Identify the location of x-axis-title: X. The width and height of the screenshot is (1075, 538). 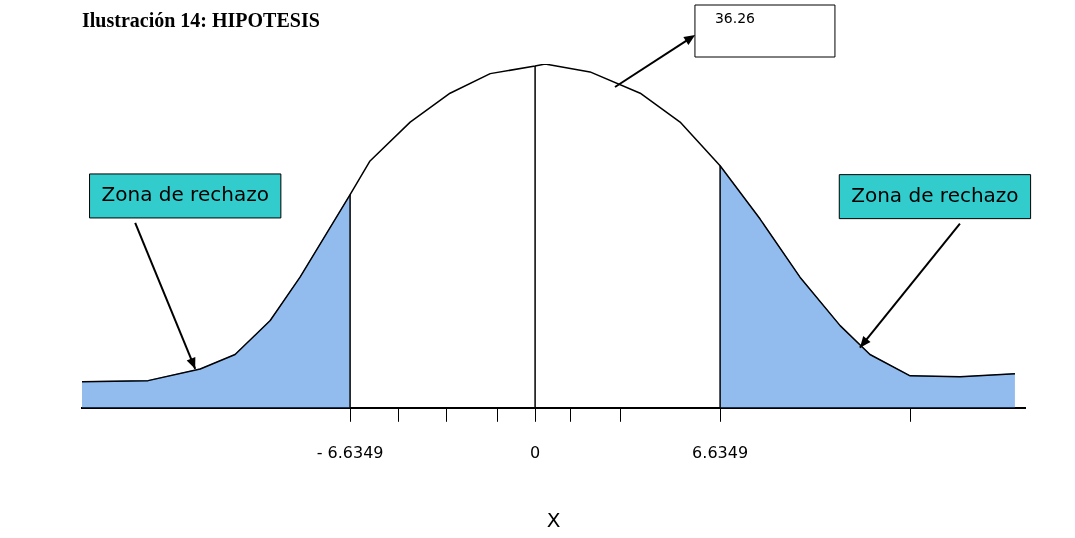
(553, 520).